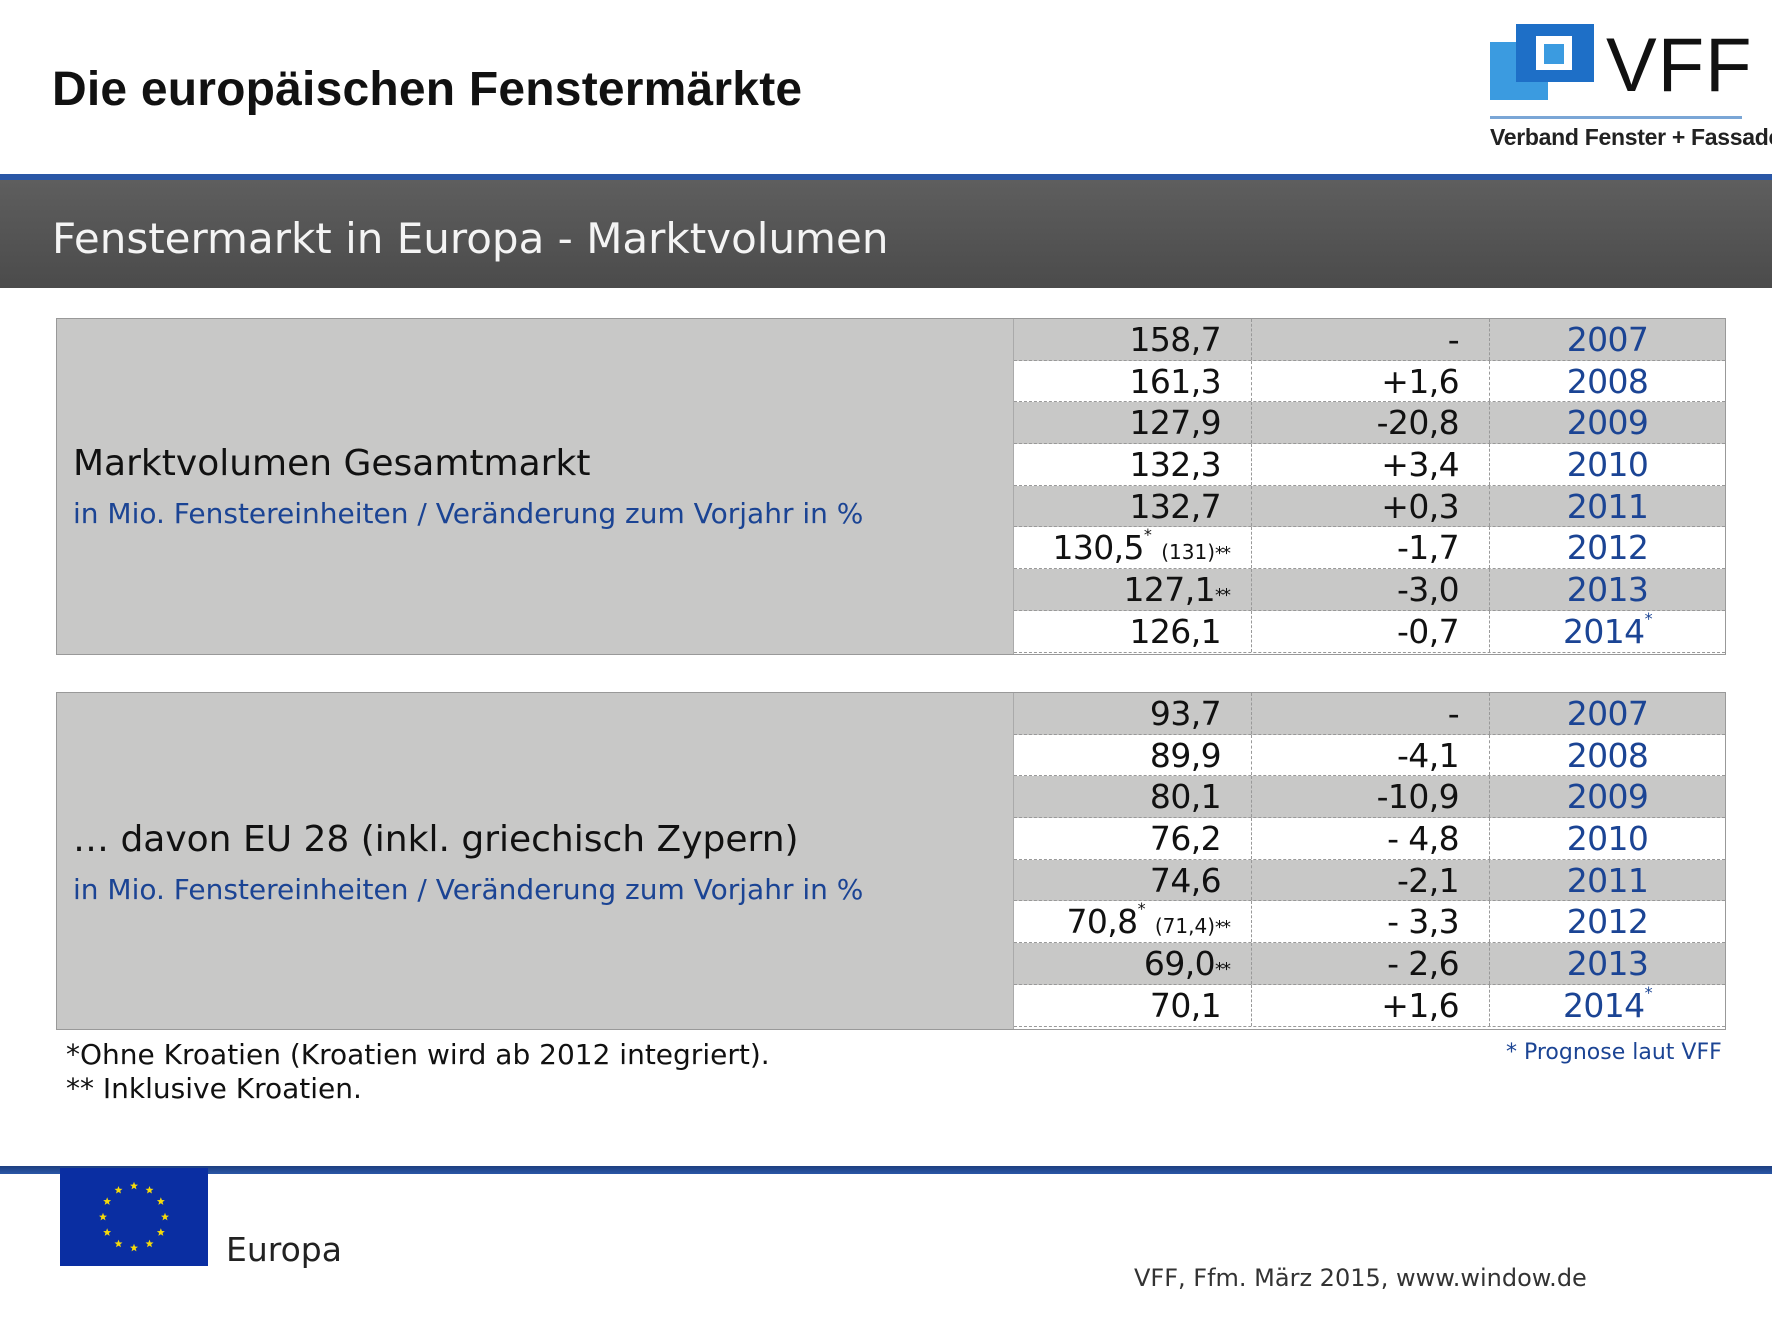  I want to click on table-row: 74,6 -2,1 2011, so click(1369, 880).